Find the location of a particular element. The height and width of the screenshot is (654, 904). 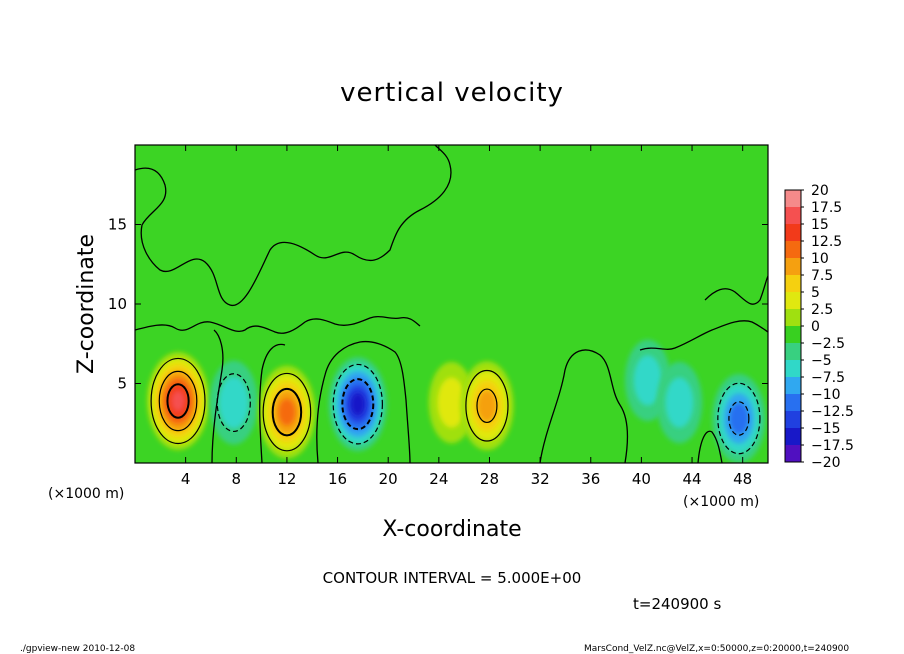

x-tick-label: 12 is located at coordinates (286, 479).